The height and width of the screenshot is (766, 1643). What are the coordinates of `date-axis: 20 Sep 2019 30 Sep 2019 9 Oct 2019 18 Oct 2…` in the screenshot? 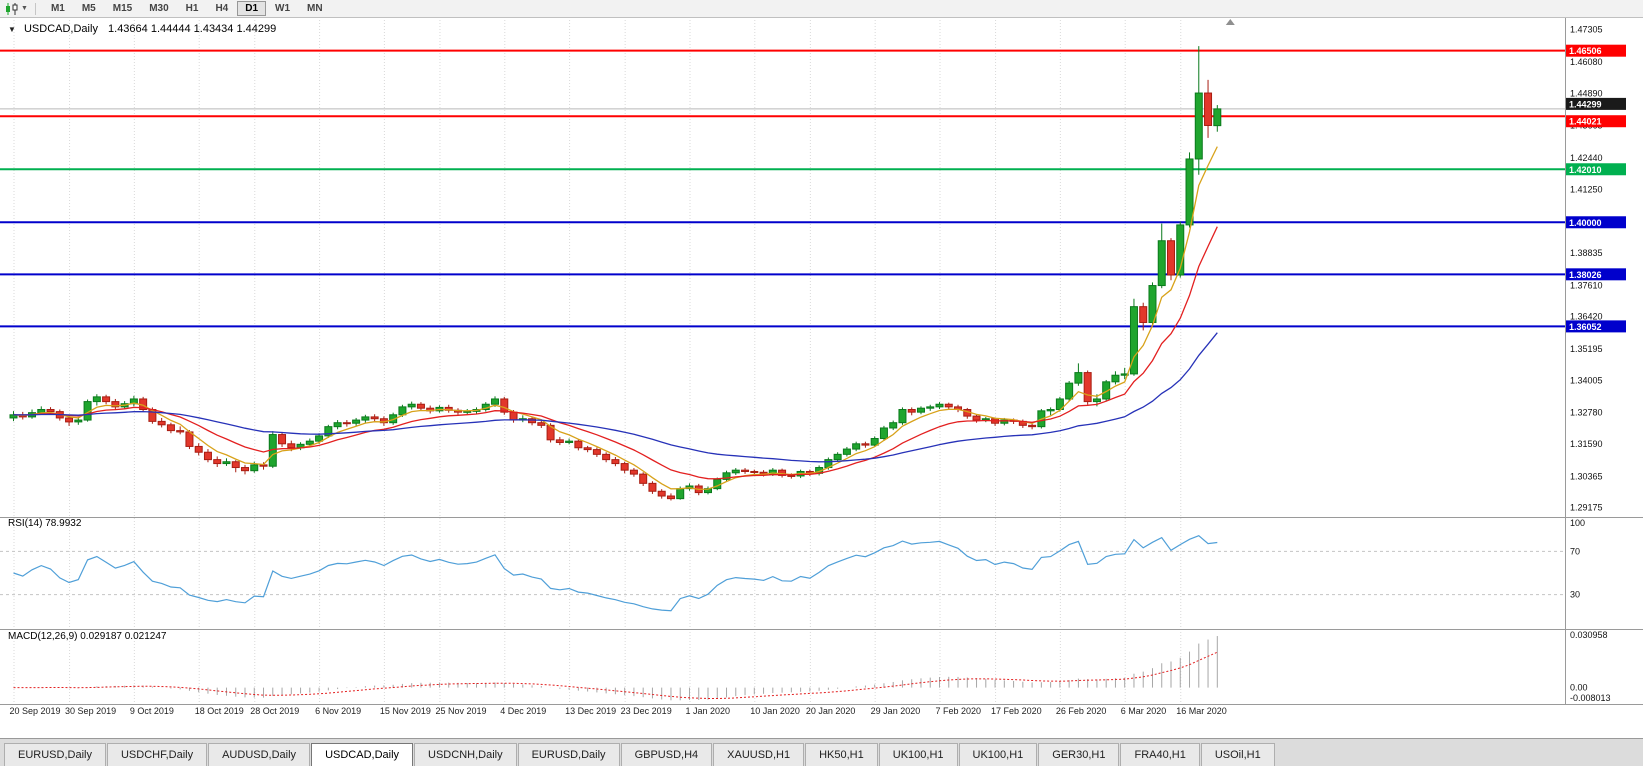 It's located at (618, 711).